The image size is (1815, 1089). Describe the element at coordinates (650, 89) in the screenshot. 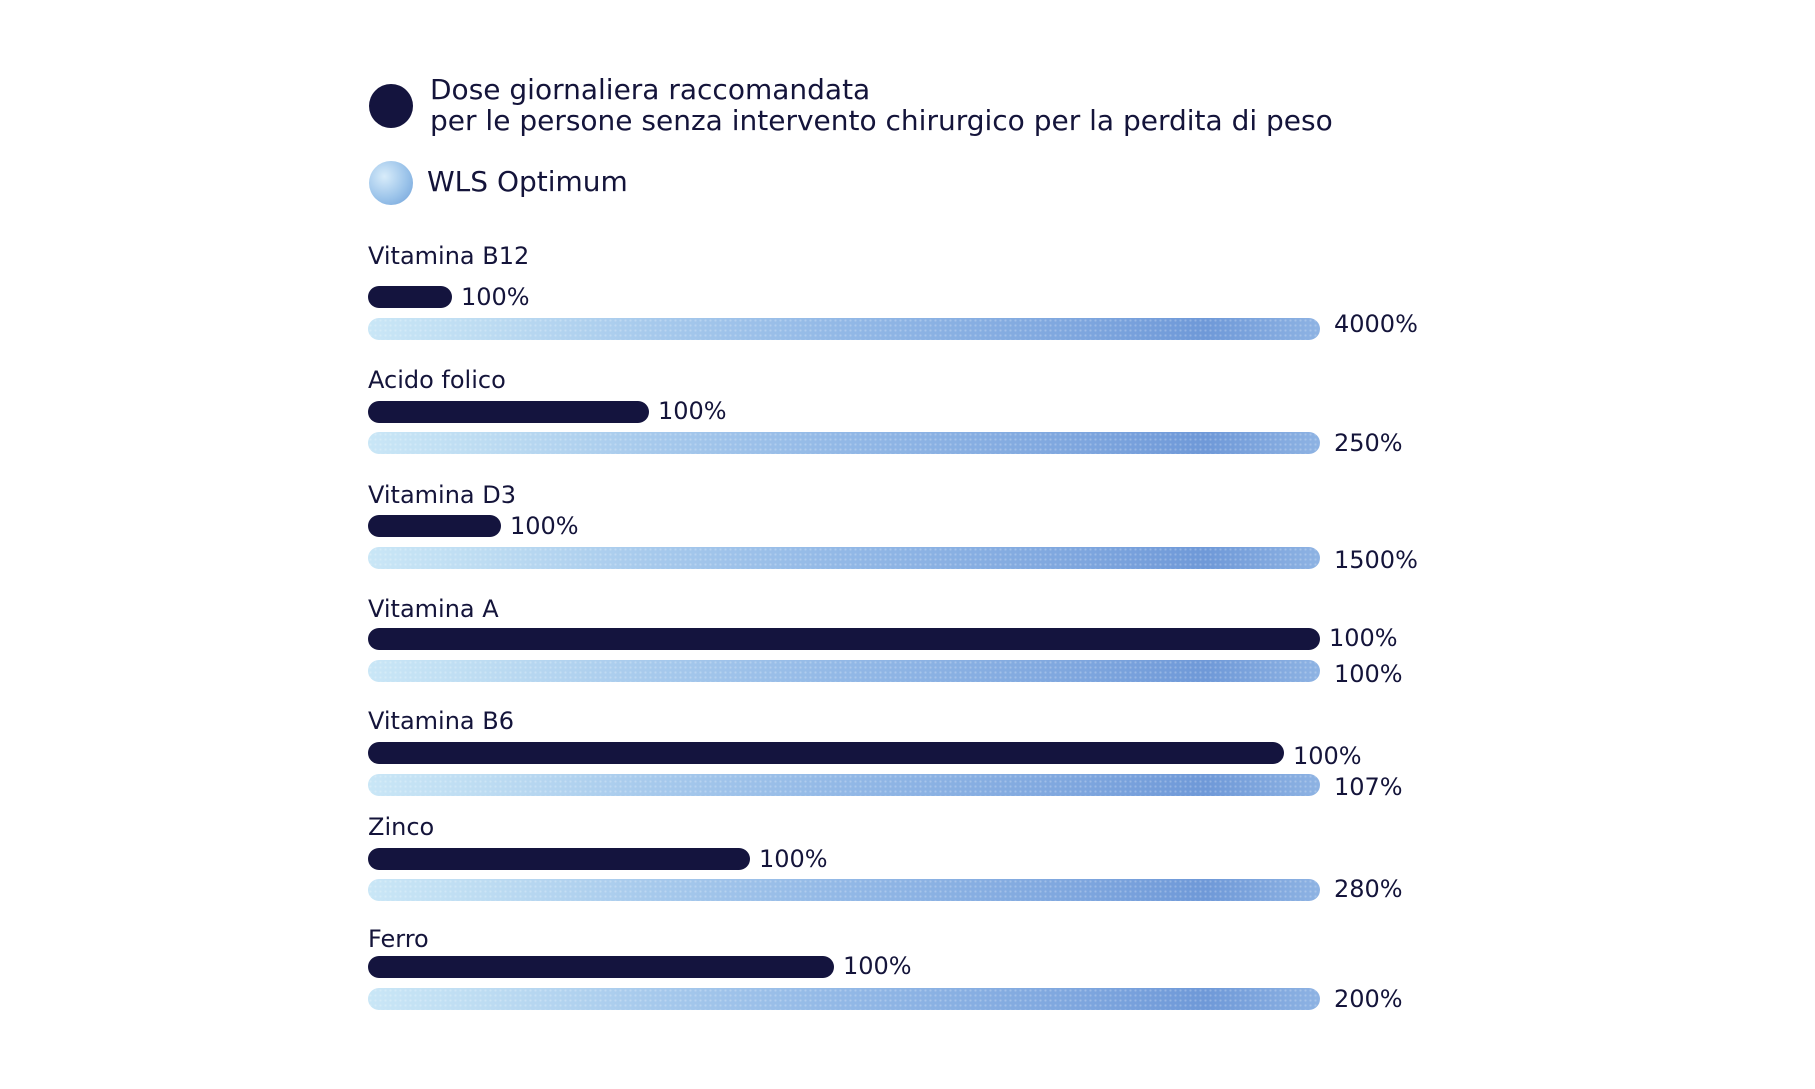

I see `legend-label-recommended-dose-line1: Dose giornaliera raccomandata` at that location.